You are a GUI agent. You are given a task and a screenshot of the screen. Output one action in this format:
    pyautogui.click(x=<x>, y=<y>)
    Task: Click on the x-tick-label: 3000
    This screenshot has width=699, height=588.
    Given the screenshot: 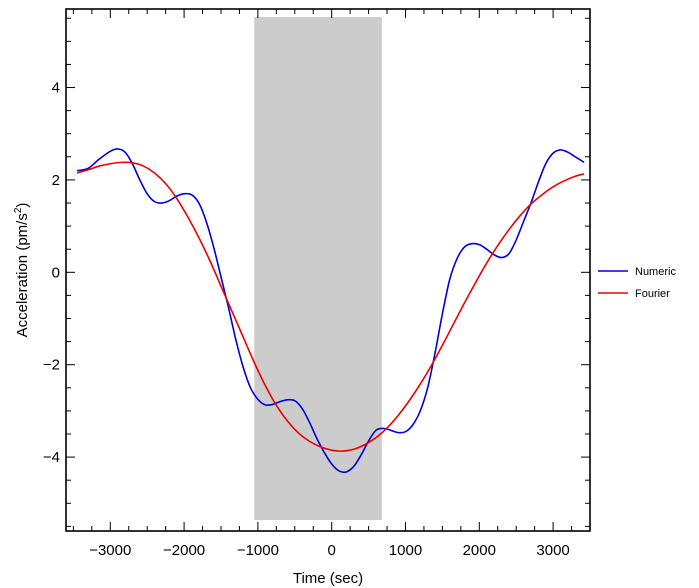 What is the action you would take?
    pyautogui.click(x=552, y=550)
    